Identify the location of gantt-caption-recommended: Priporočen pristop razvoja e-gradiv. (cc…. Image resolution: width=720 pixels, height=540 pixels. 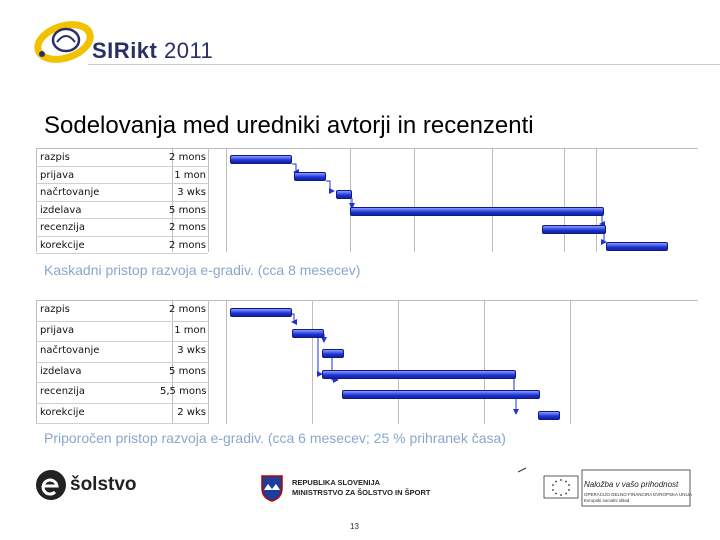
(275, 438).